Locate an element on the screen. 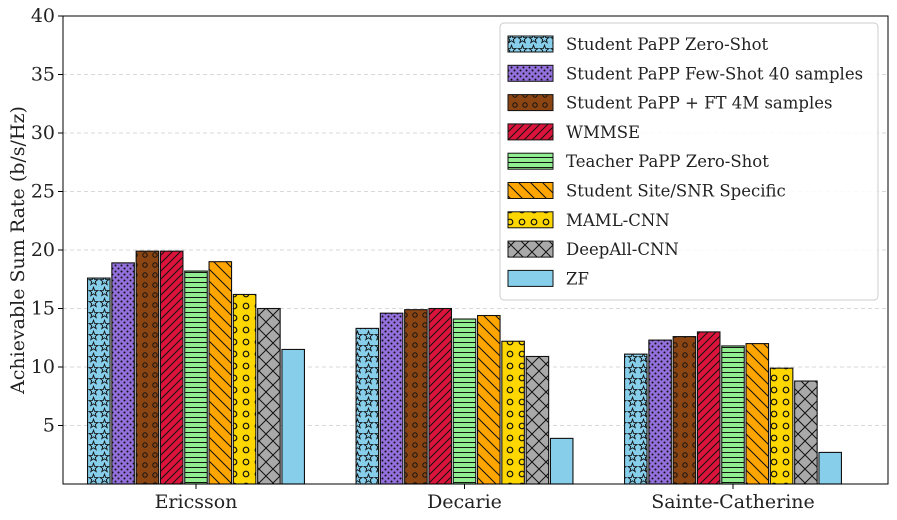  bar-deepall-cnn-ericsson is located at coordinates (269, 396).